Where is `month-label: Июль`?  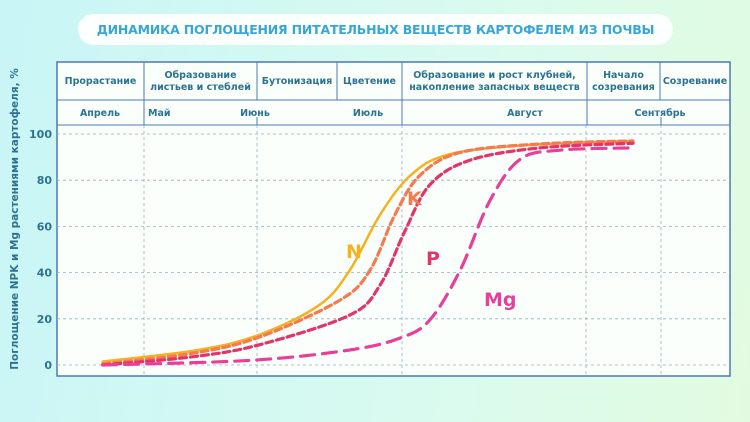 month-label: Июль is located at coordinates (368, 113).